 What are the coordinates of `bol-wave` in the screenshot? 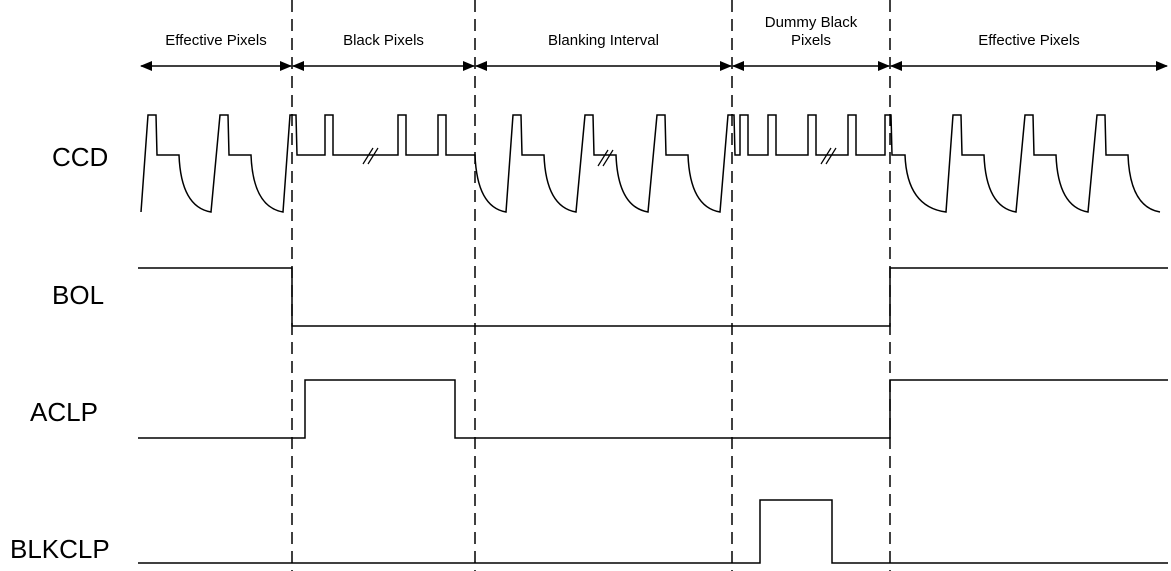 It's located at (653, 297).